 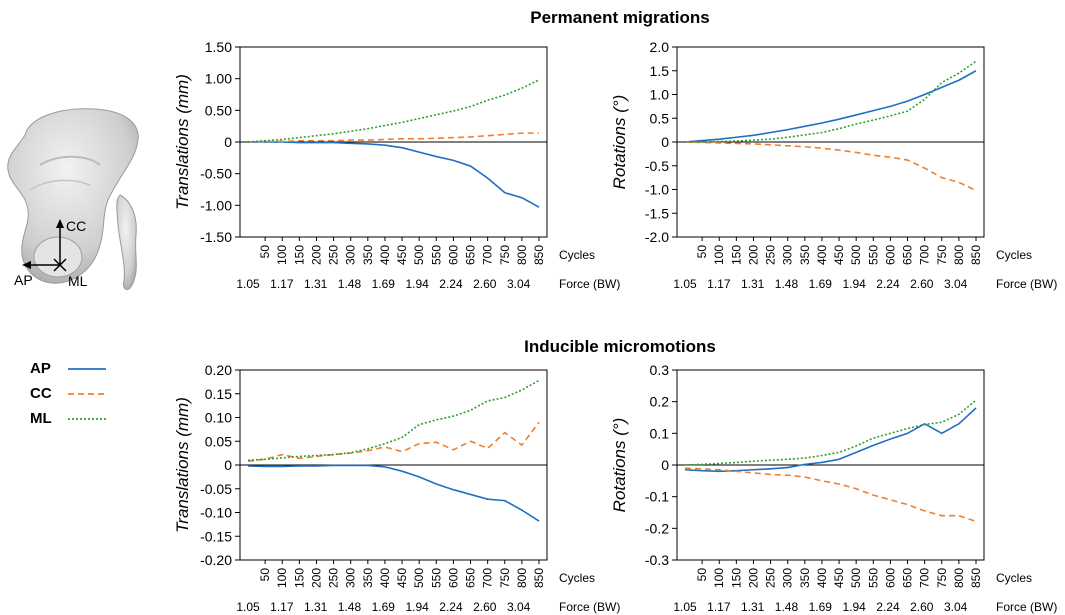 What do you see at coordinates (41, 418) in the screenshot?
I see `legend-label: ML` at bounding box center [41, 418].